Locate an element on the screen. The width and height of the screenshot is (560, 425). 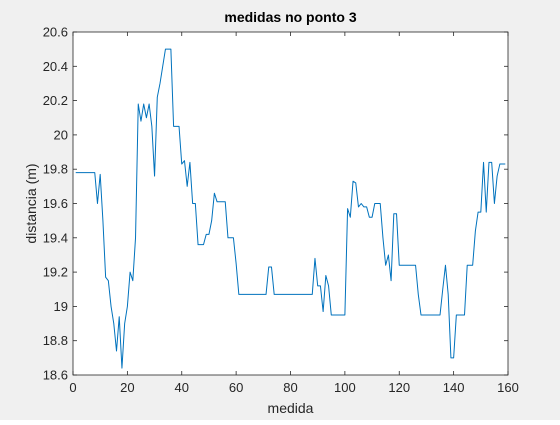
x-tick-label: 20 is located at coordinates (127, 387).